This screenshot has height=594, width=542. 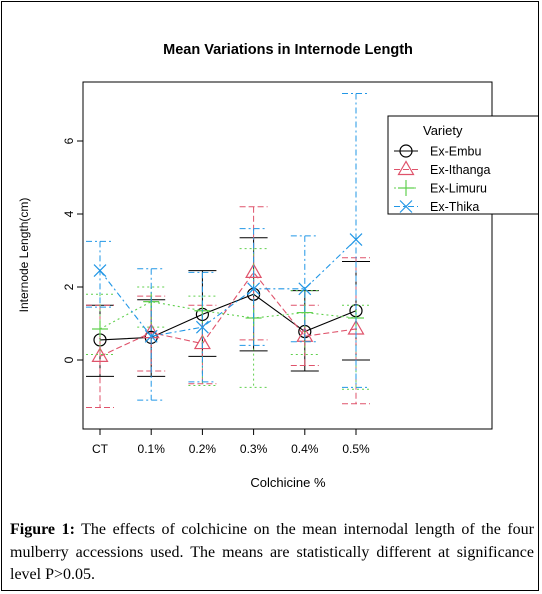 What do you see at coordinates (69, 286) in the screenshot?
I see `y-tick-label: 2` at bounding box center [69, 286].